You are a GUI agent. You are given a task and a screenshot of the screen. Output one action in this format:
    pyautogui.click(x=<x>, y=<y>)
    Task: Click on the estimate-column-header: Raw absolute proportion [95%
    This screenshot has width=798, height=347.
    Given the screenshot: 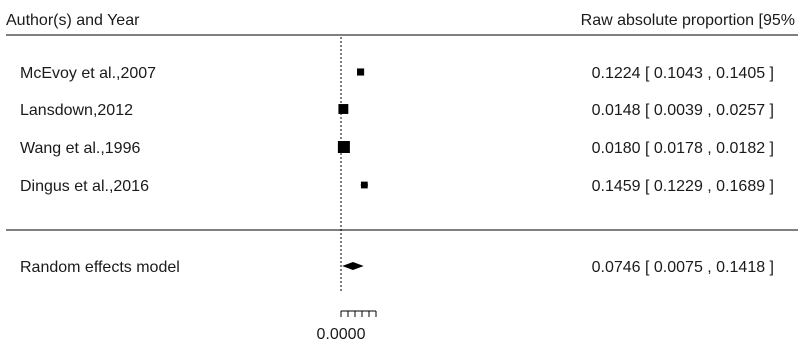 What is the action you would take?
    pyautogui.click(x=688, y=20)
    